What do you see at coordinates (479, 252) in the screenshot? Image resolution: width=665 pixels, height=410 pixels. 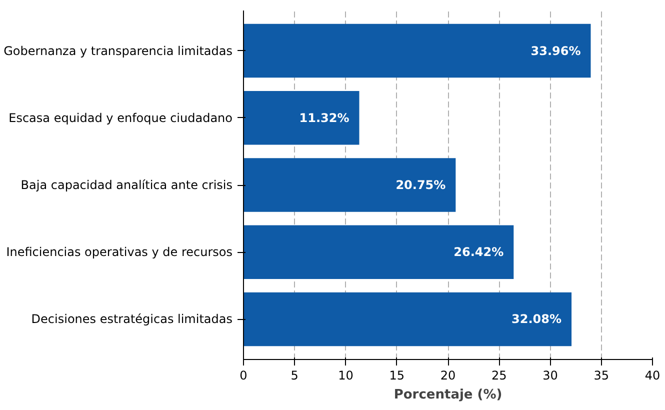 I see `data-label: 26.42%` at bounding box center [479, 252].